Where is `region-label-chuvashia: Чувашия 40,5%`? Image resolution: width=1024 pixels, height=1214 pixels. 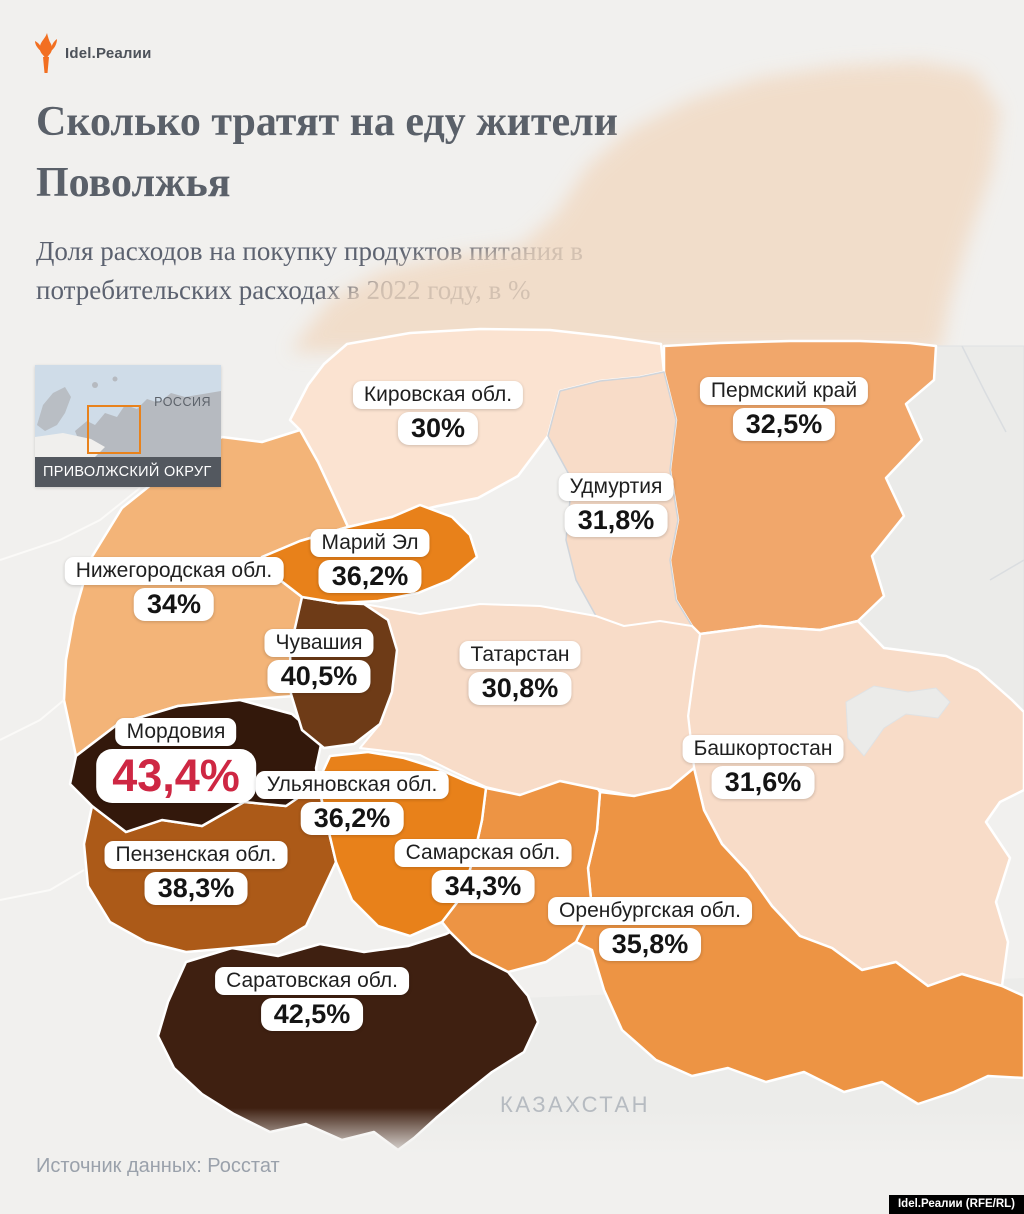 region-label-chuvashia: Чувашия 40,5% is located at coordinates (319, 661).